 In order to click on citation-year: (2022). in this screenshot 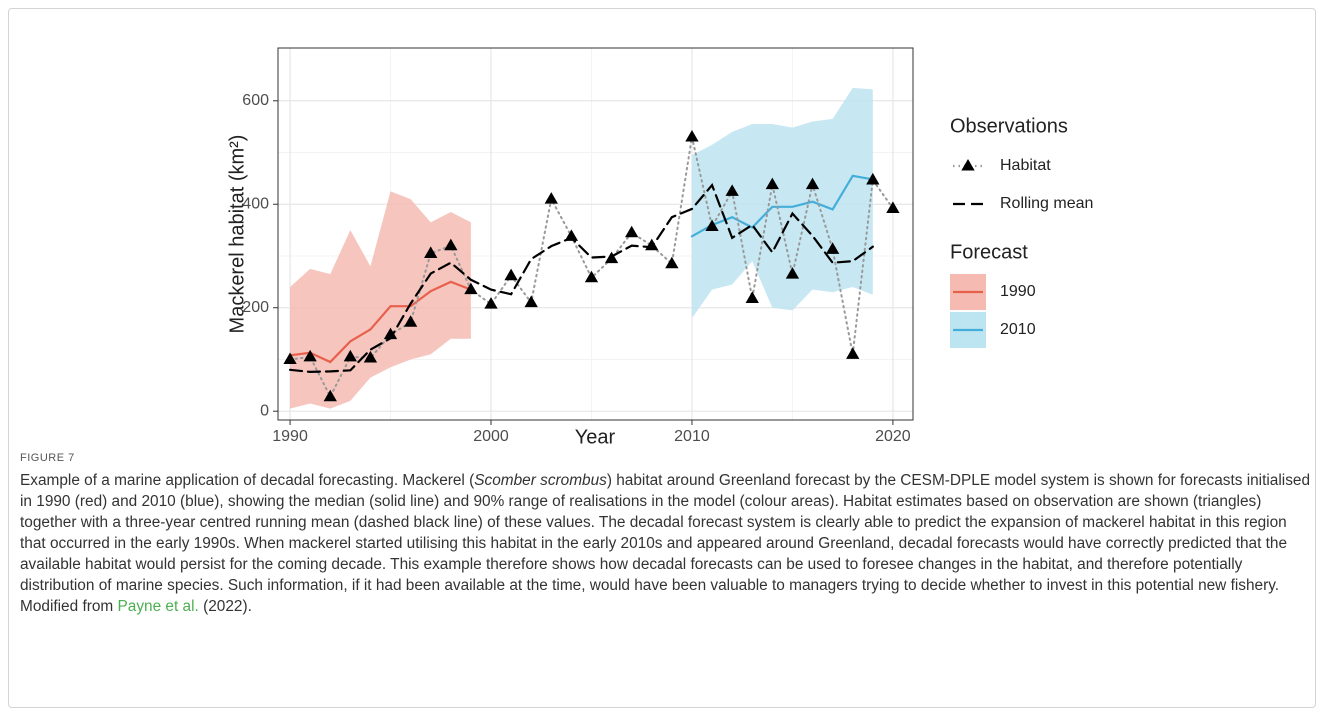, I will do `click(225, 606)`.